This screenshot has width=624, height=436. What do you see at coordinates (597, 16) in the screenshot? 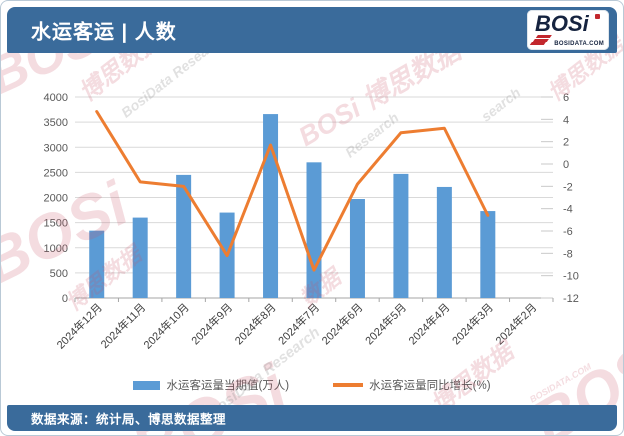
I see `logo-red-dot-icon` at bounding box center [597, 16].